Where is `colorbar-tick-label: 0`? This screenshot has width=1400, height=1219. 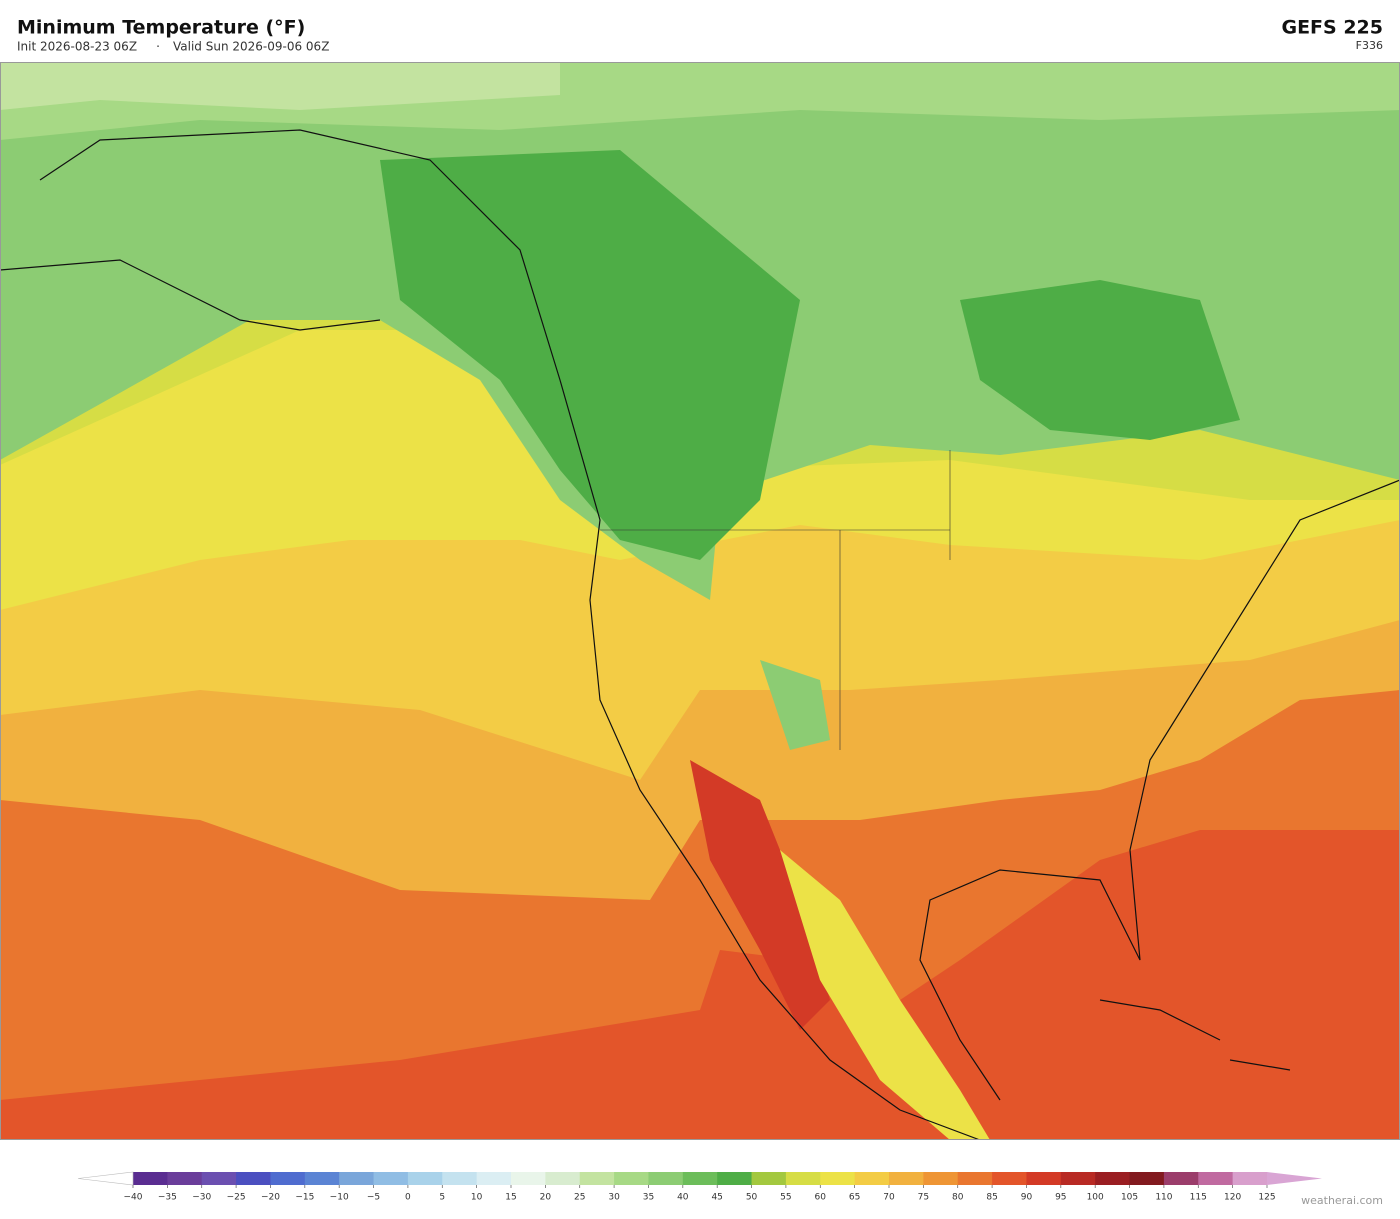
colorbar-tick-label: 0 is located at coordinates (408, 1198).